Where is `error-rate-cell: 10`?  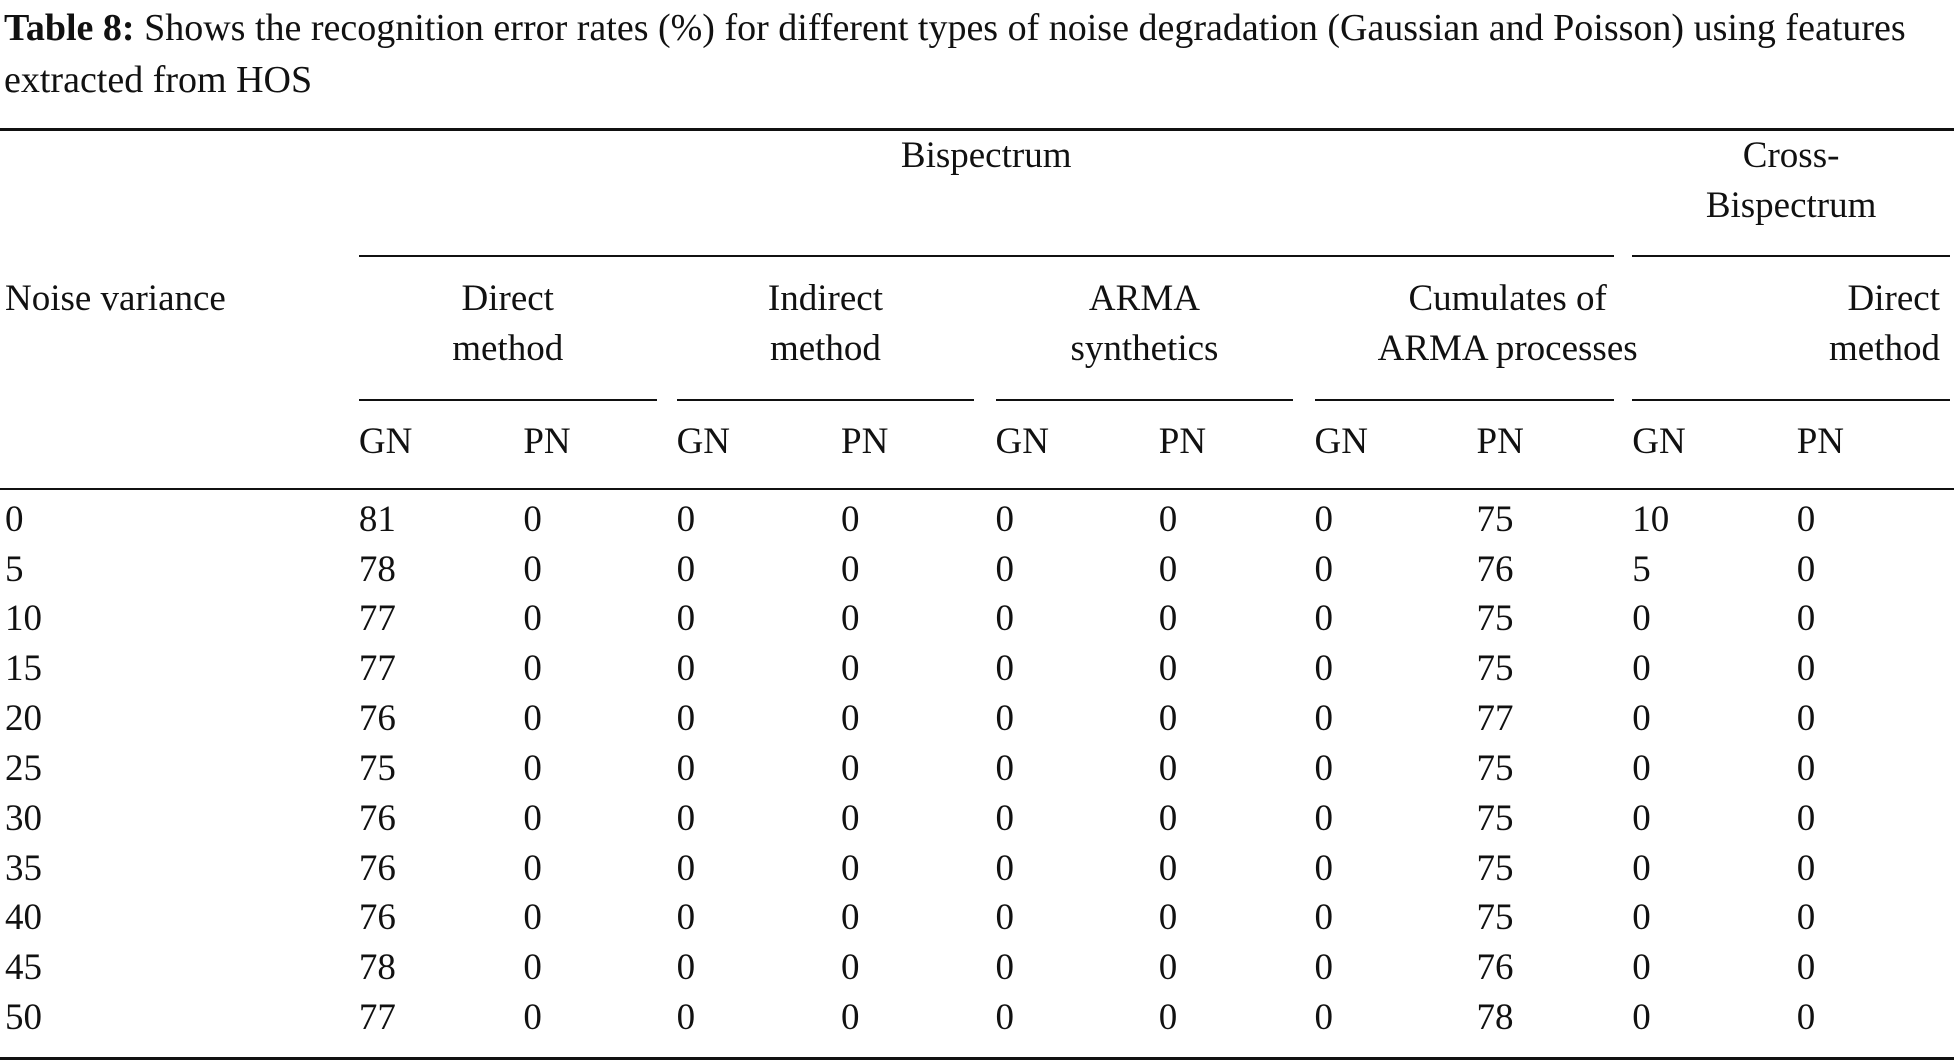 error-rate-cell: 10 is located at coordinates (1651, 519).